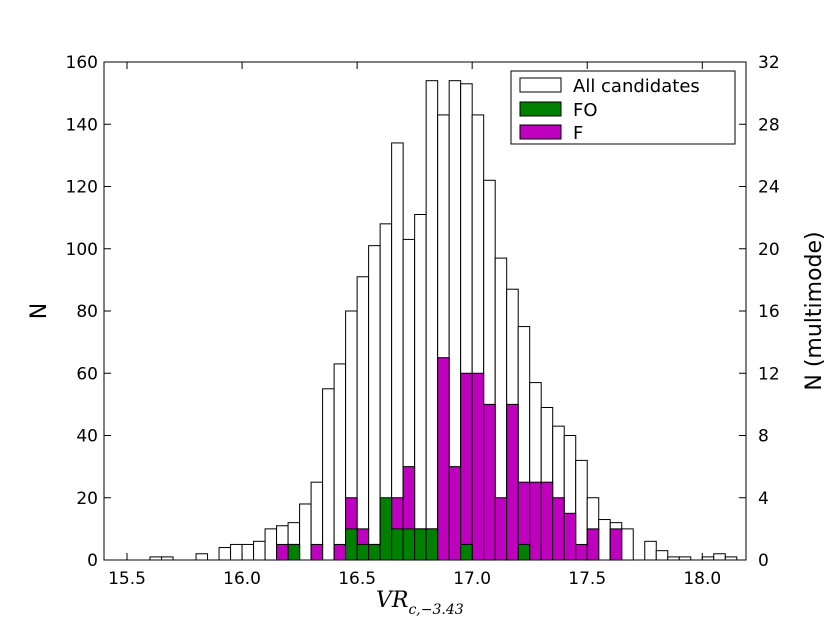 Image resolution: width=830 pixels, height=623 pixels. Describe the element at coordinates (769, 125) in the screenshot. I see `y2-tick-label-7: 28` at that location.